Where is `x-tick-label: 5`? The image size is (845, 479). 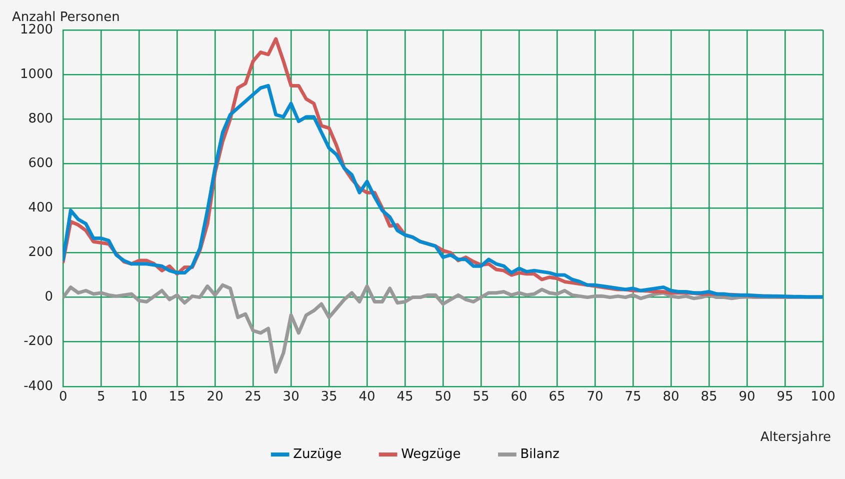 x-tick-label: 5 is located at coordinates (101, 397).